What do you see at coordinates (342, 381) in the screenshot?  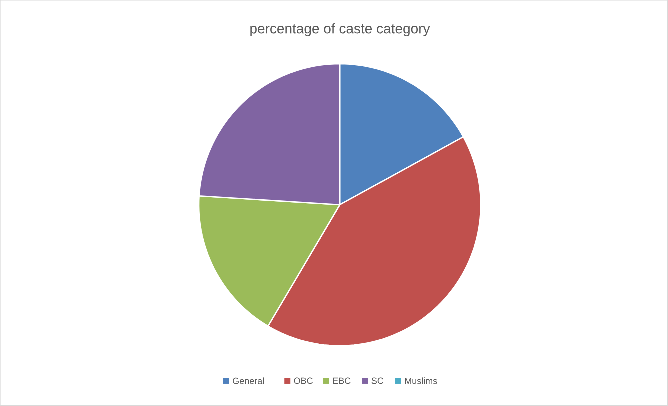 I see `legend-label: EBC` at bounding box center [342, 381].